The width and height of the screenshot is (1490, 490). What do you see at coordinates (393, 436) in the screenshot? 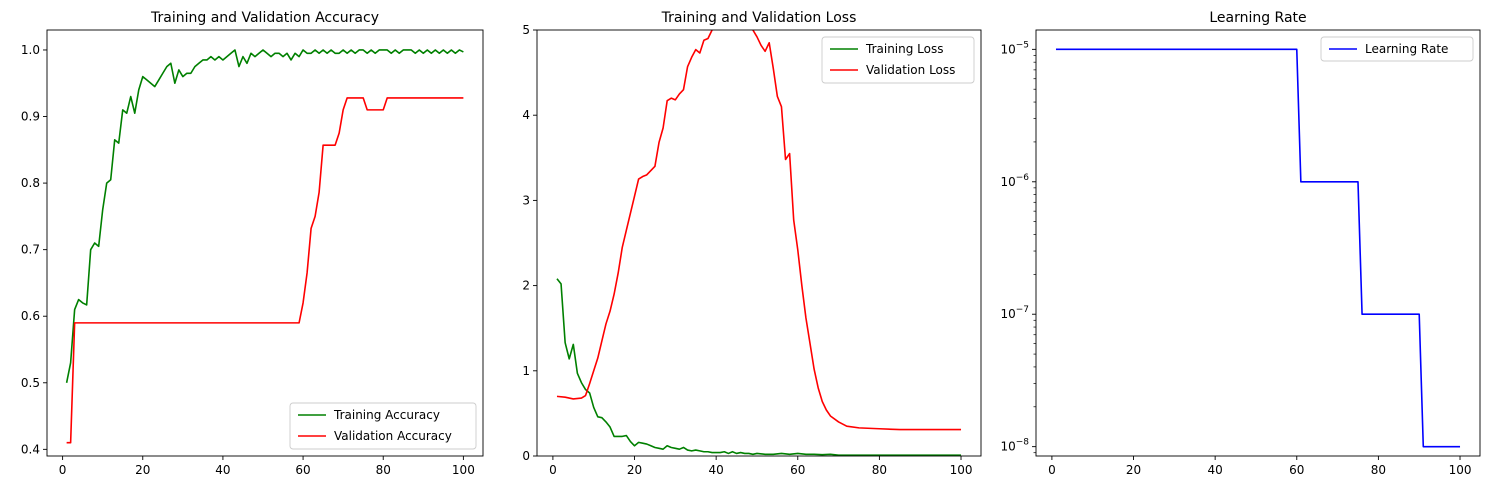
I see `legend-label: Validation Accuracy` at bounding box center [393, 436].